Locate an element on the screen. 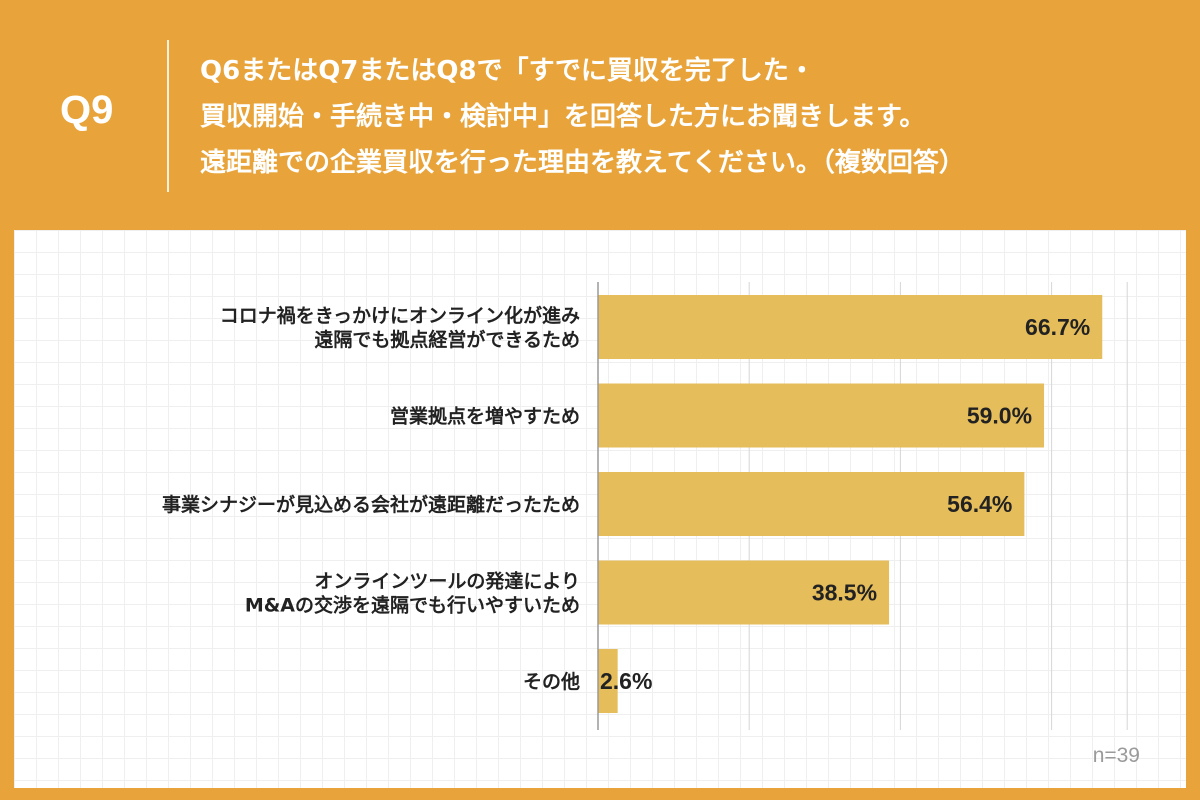 The width and height of the screenshot is (1200, 800). value-label: 56.4% is located at coordinates (979, 504).